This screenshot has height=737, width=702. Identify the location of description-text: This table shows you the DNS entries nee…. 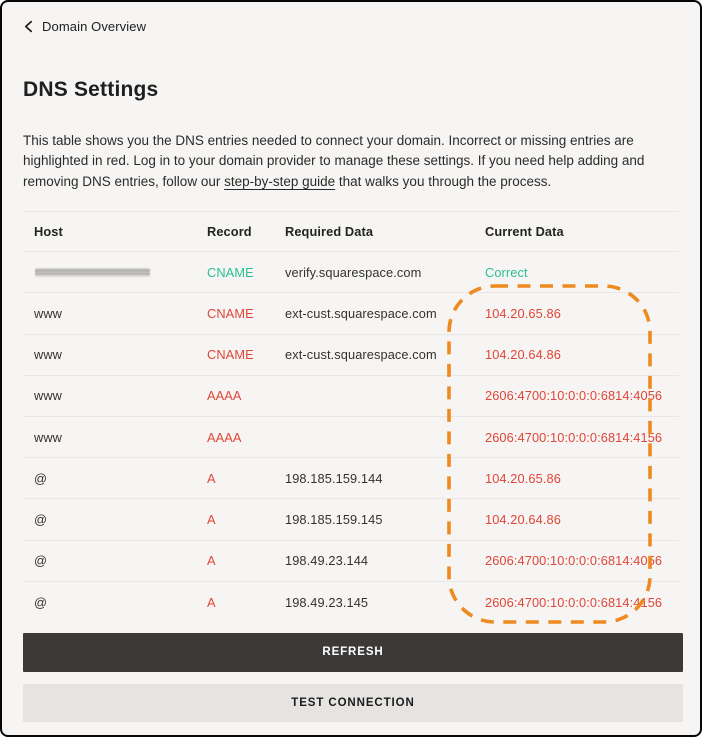
(354, 162).